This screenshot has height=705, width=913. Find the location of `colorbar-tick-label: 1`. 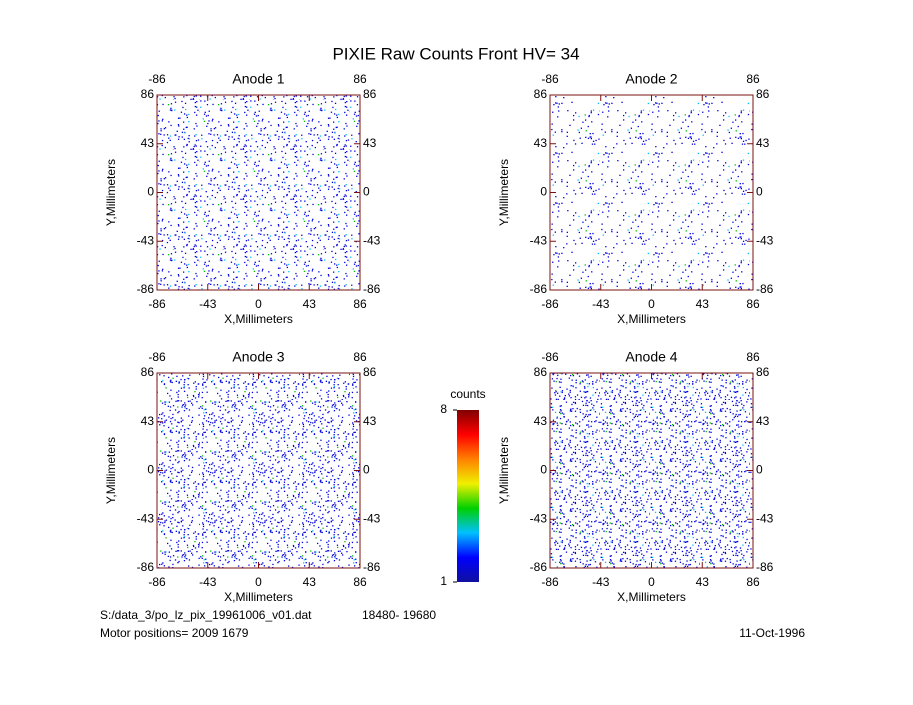

colorbar-tick-label: 1 is located at coordinates (443, 581).